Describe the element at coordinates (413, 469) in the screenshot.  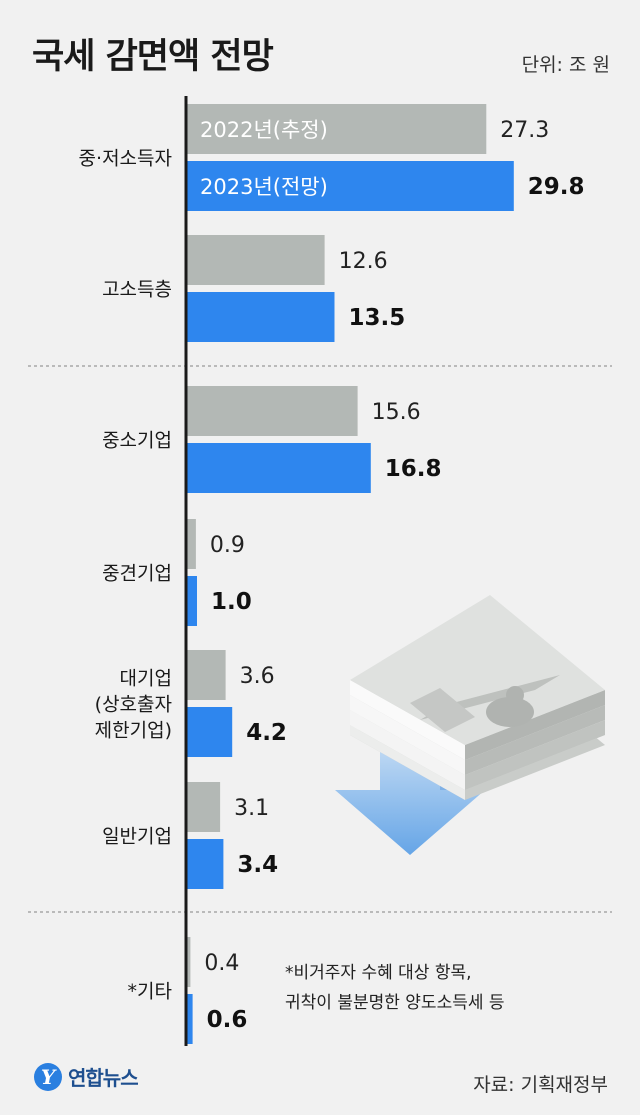
I see `value-label-2023: 16.8` at that location.